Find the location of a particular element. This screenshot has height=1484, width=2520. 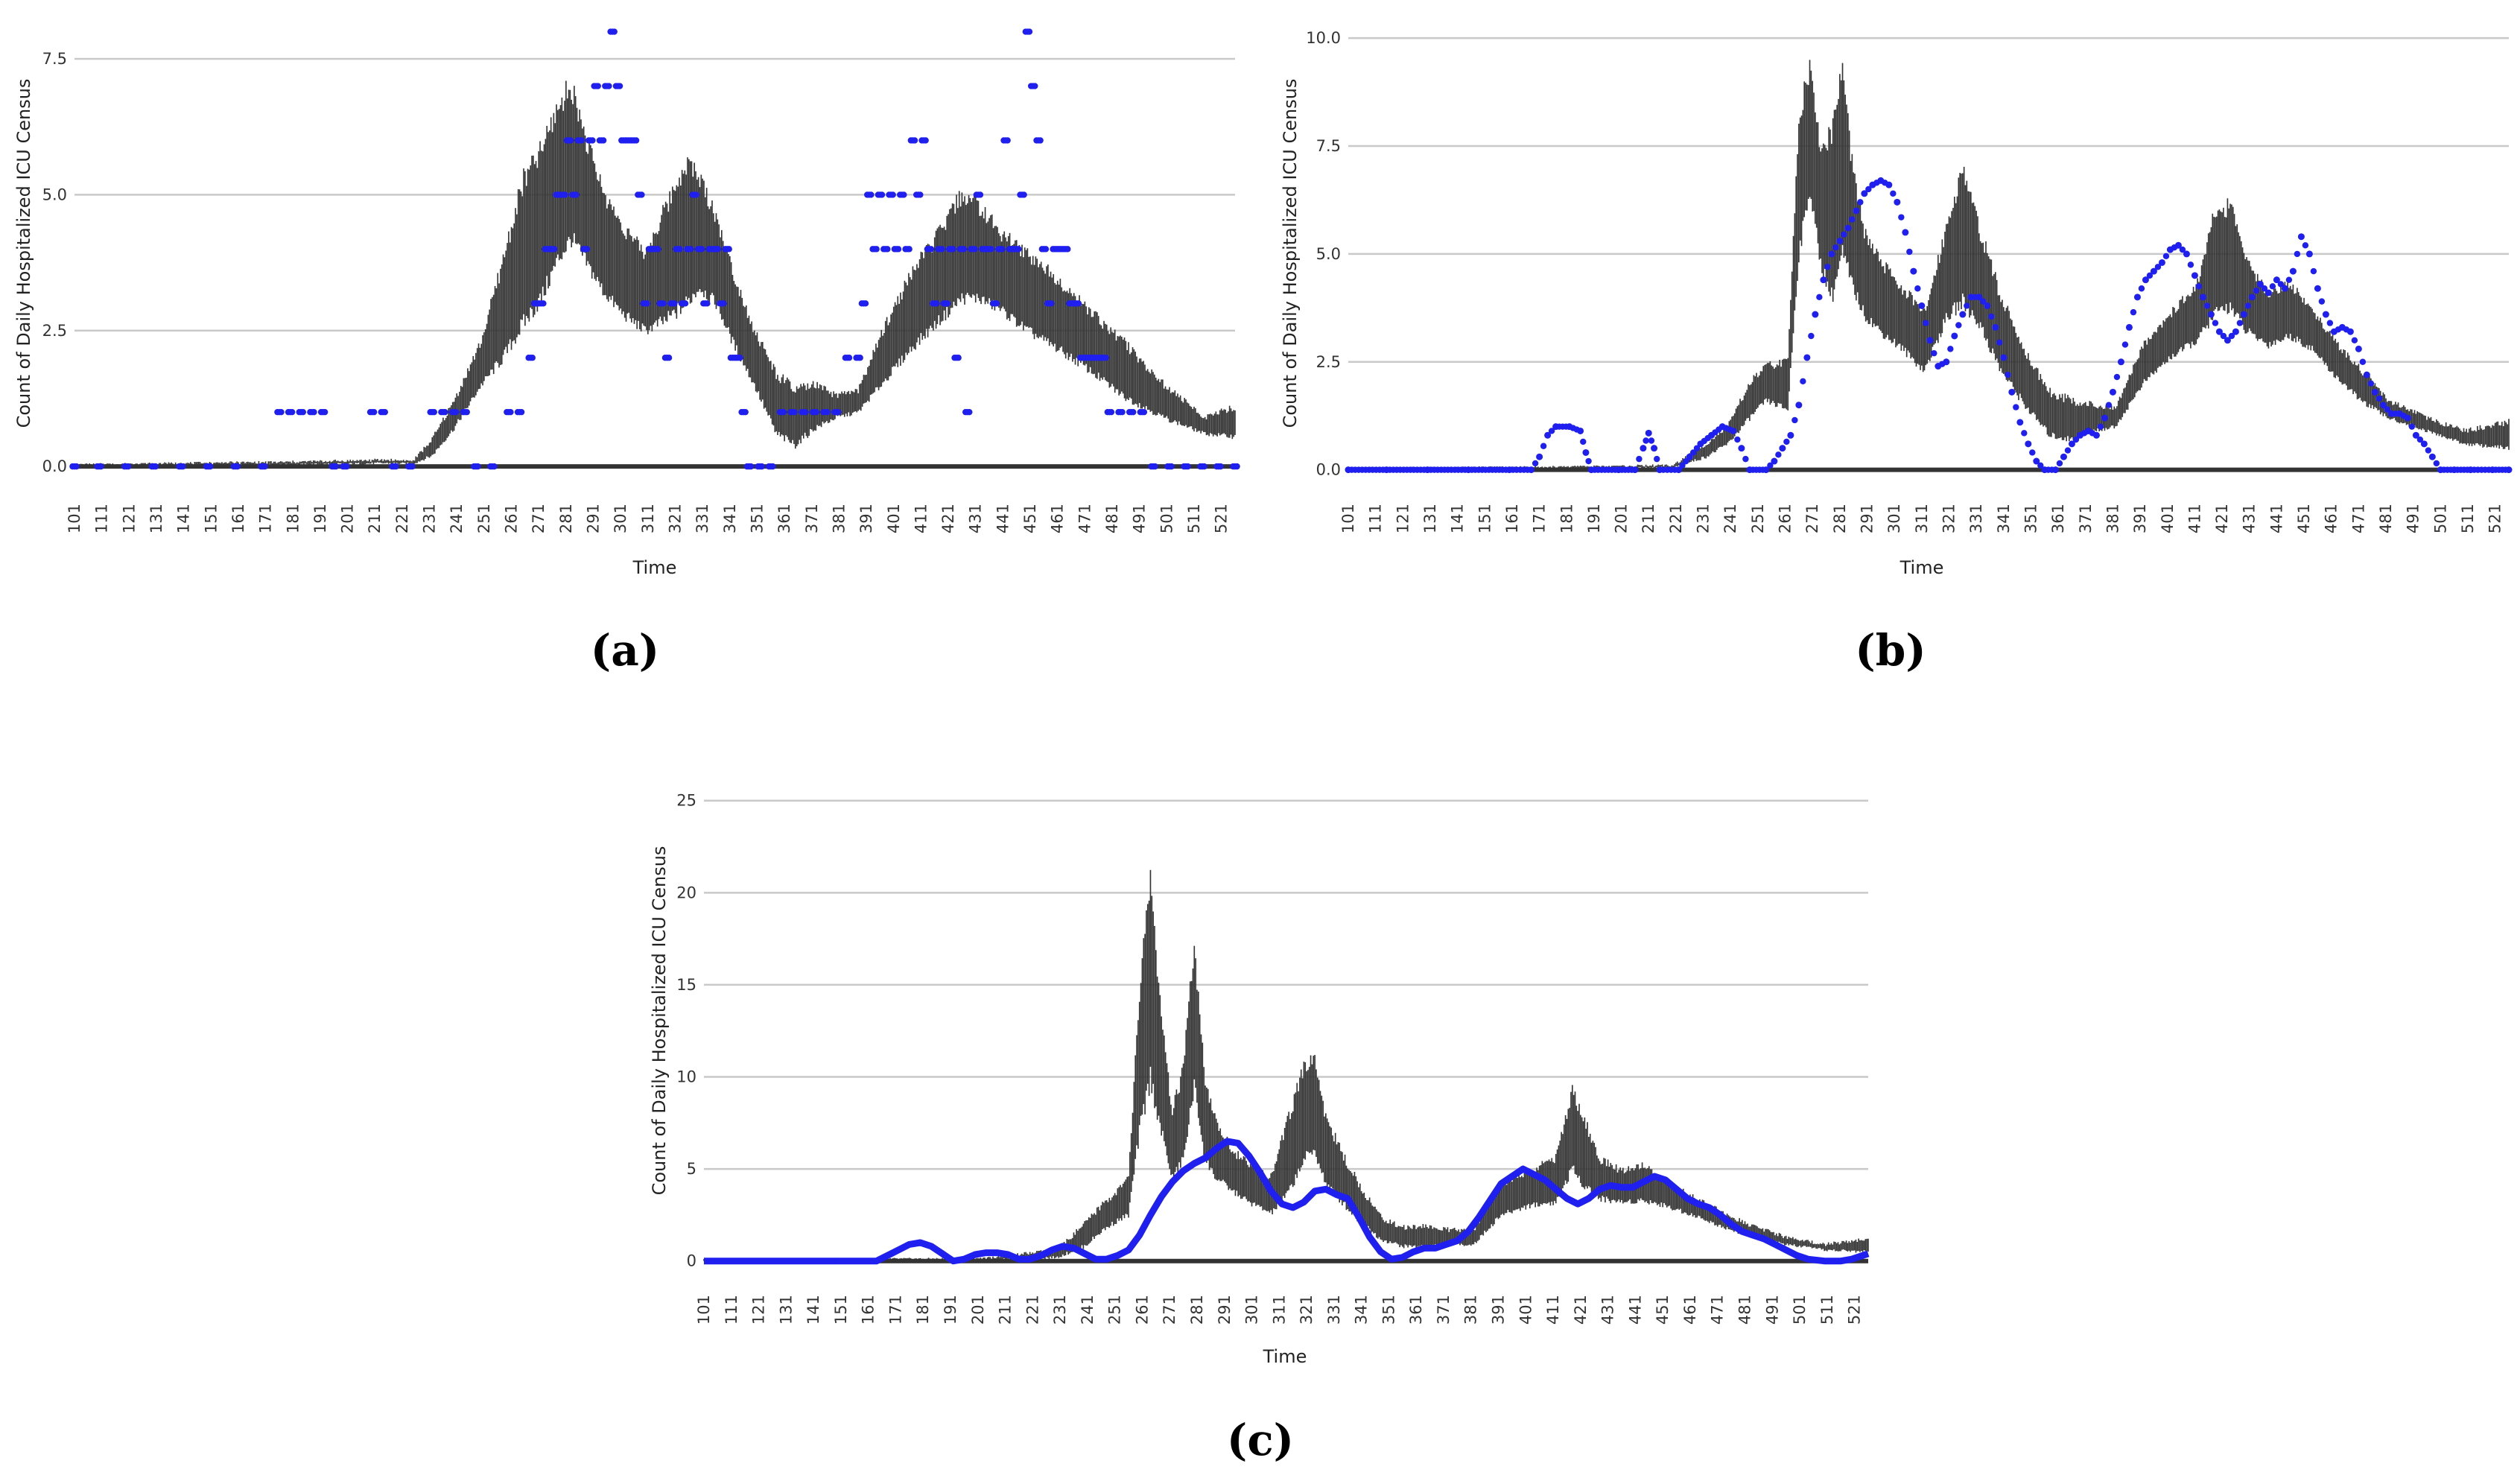

x-tick-label: 291 is located at coordinates (1225, 1310).